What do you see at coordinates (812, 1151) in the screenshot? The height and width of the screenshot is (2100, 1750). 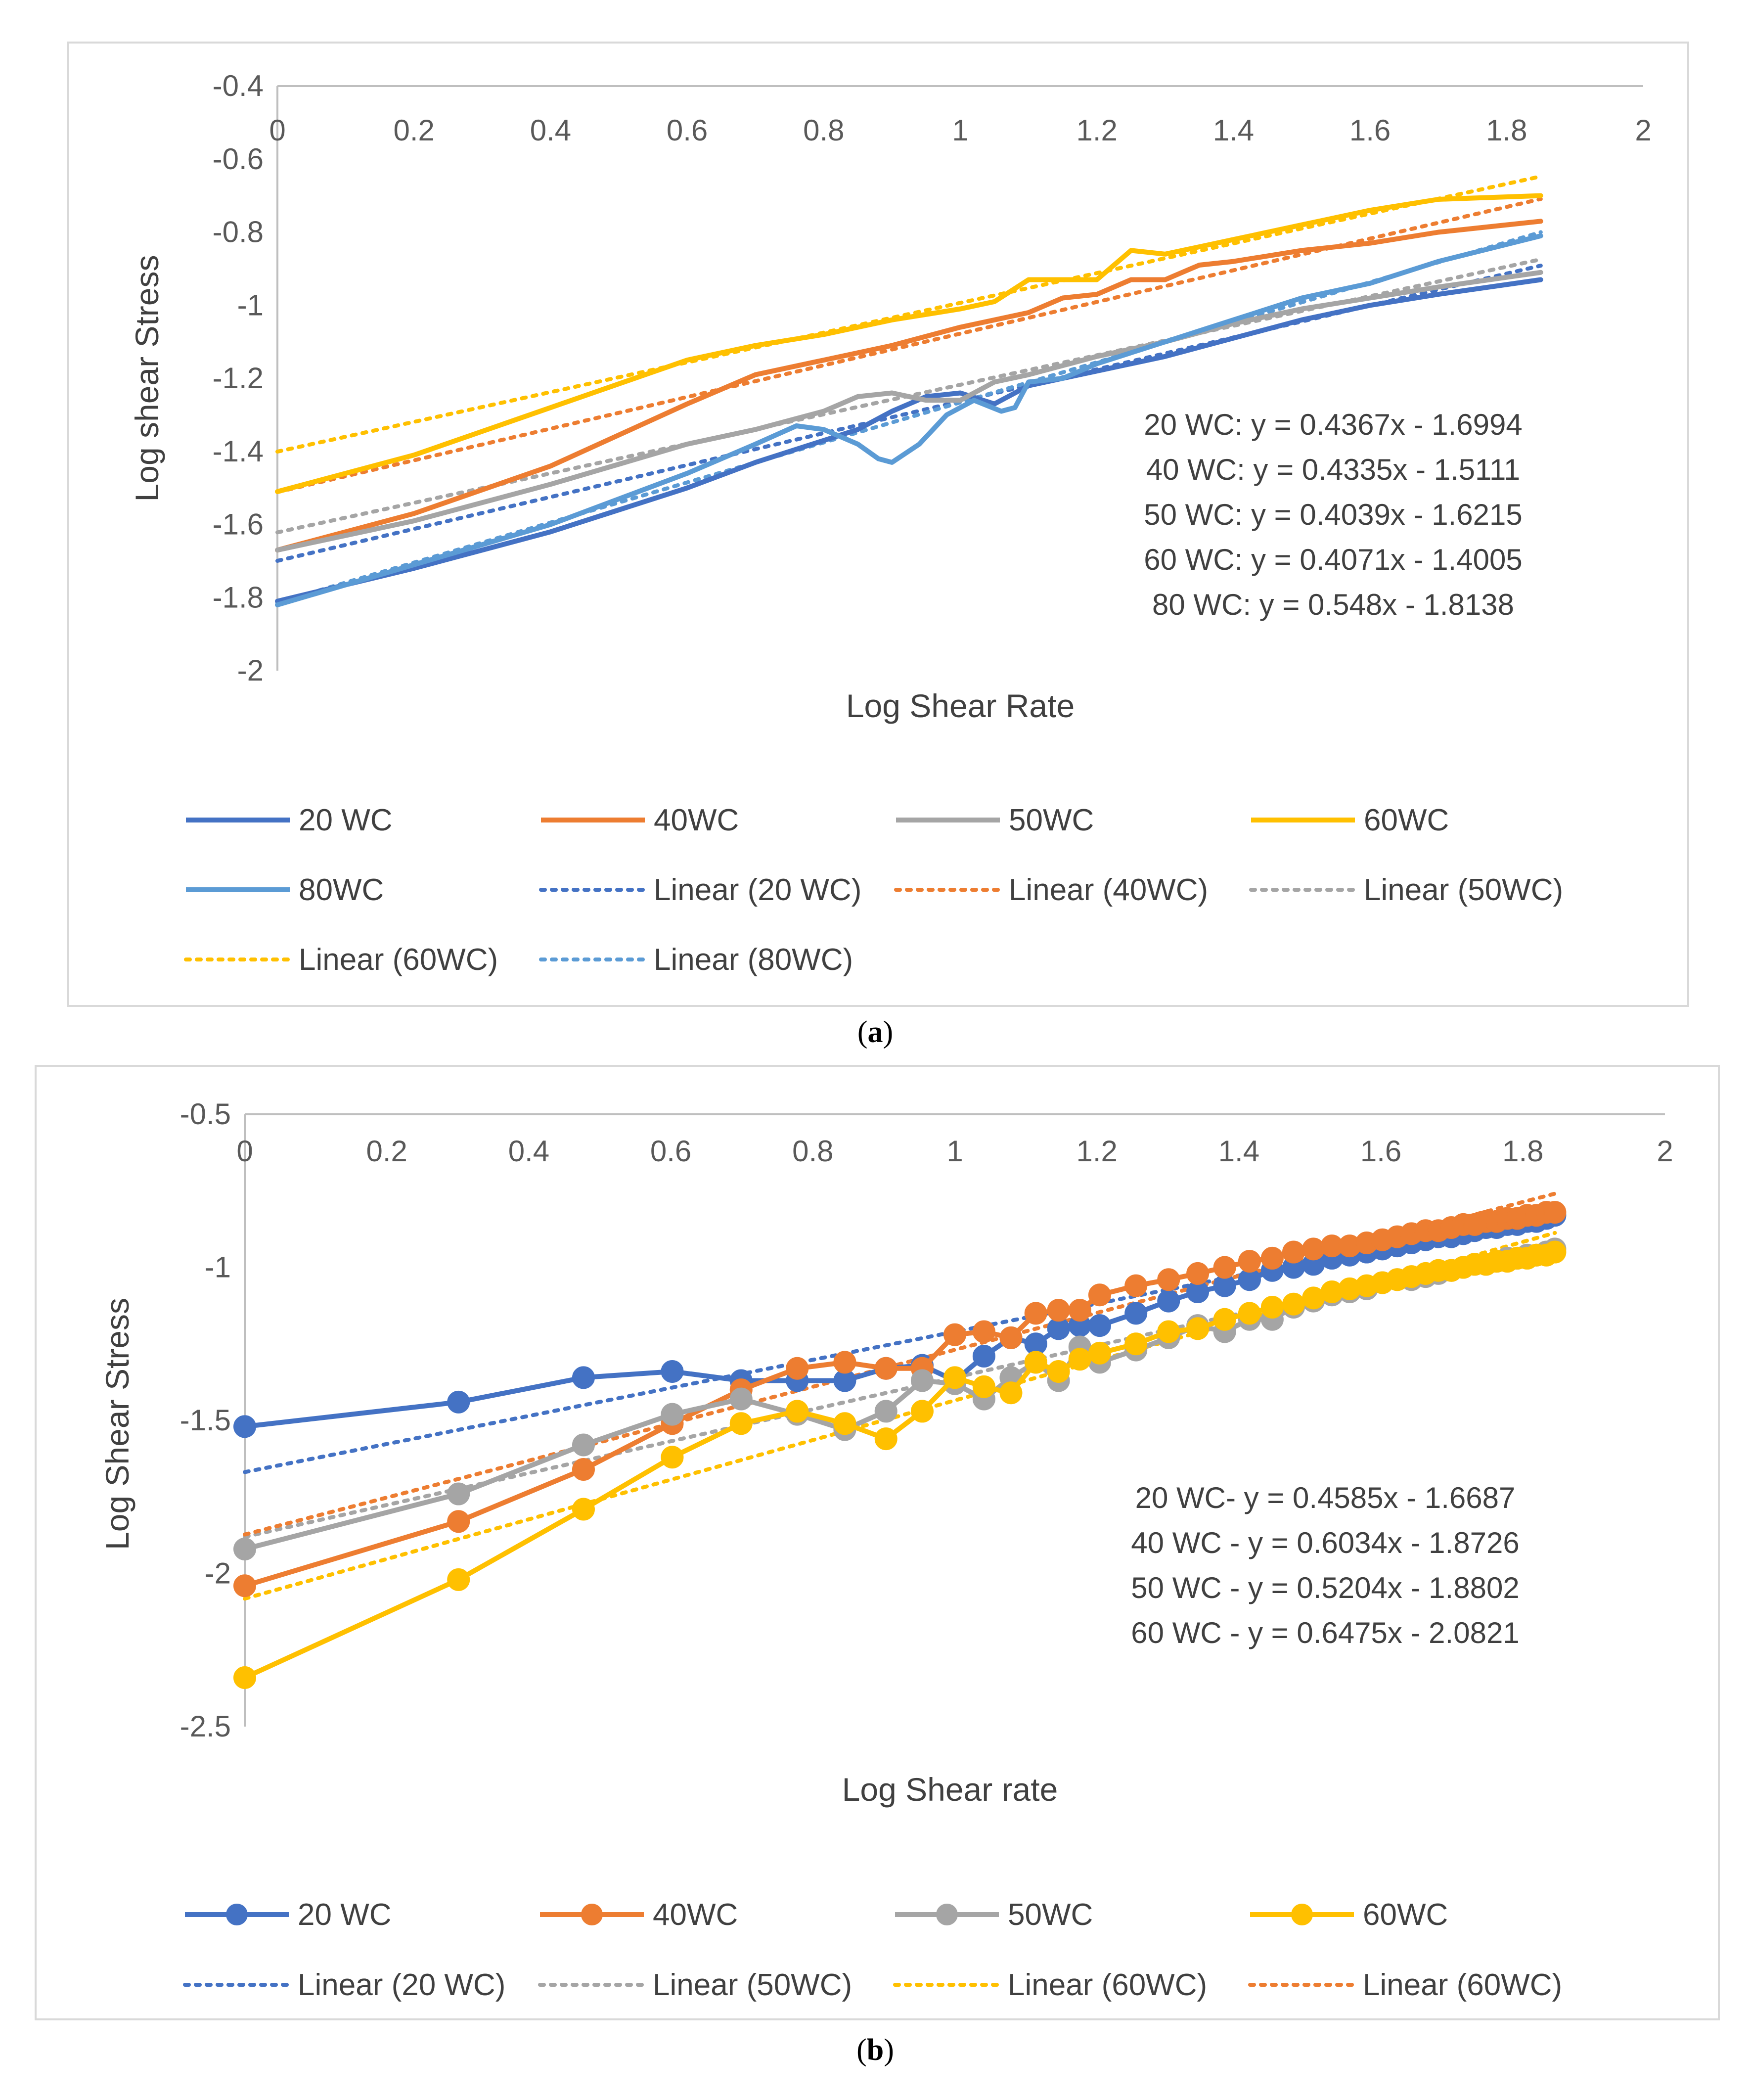 I see `x-tick-label: 0.8` at bounding box center [812, 1151].